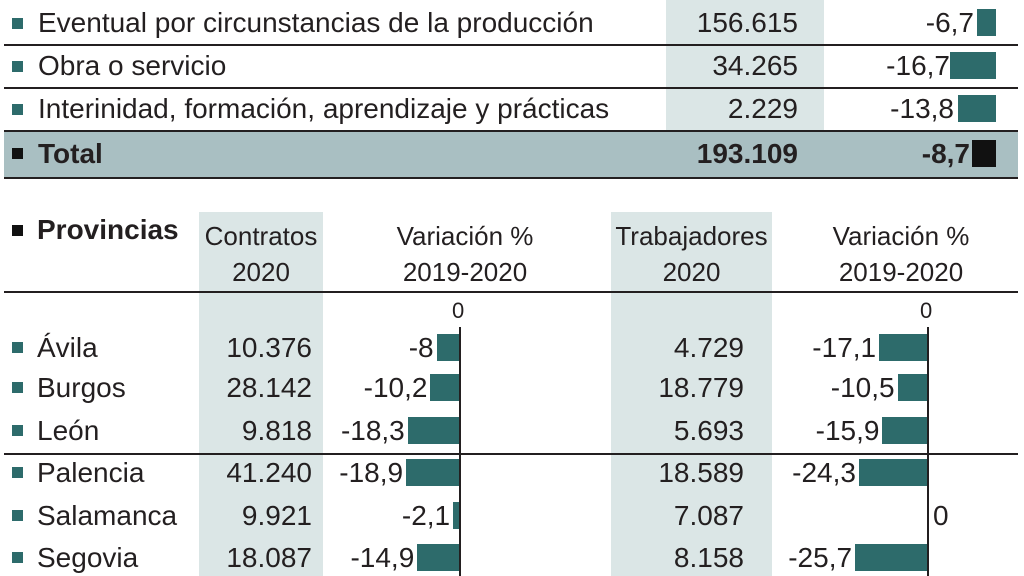  Describe the element at coordinates (708, 557) in the screenshot. I see `trabajadores-value: 8.158` at that location.